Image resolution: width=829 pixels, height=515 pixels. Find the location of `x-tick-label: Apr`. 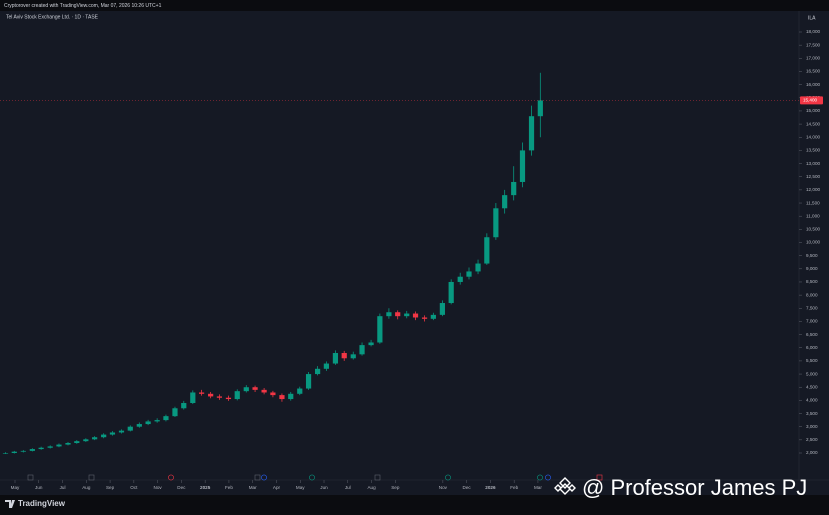

x-tick-label: Apr is located at coordinates (277, 487).